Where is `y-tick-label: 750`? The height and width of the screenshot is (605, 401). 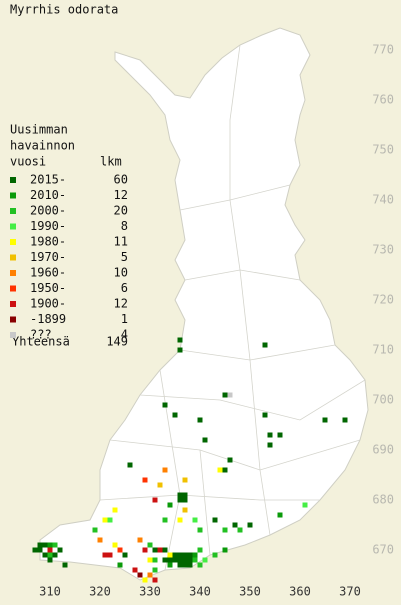
y-tick-label: 750 is located at coordinates (383, 150).